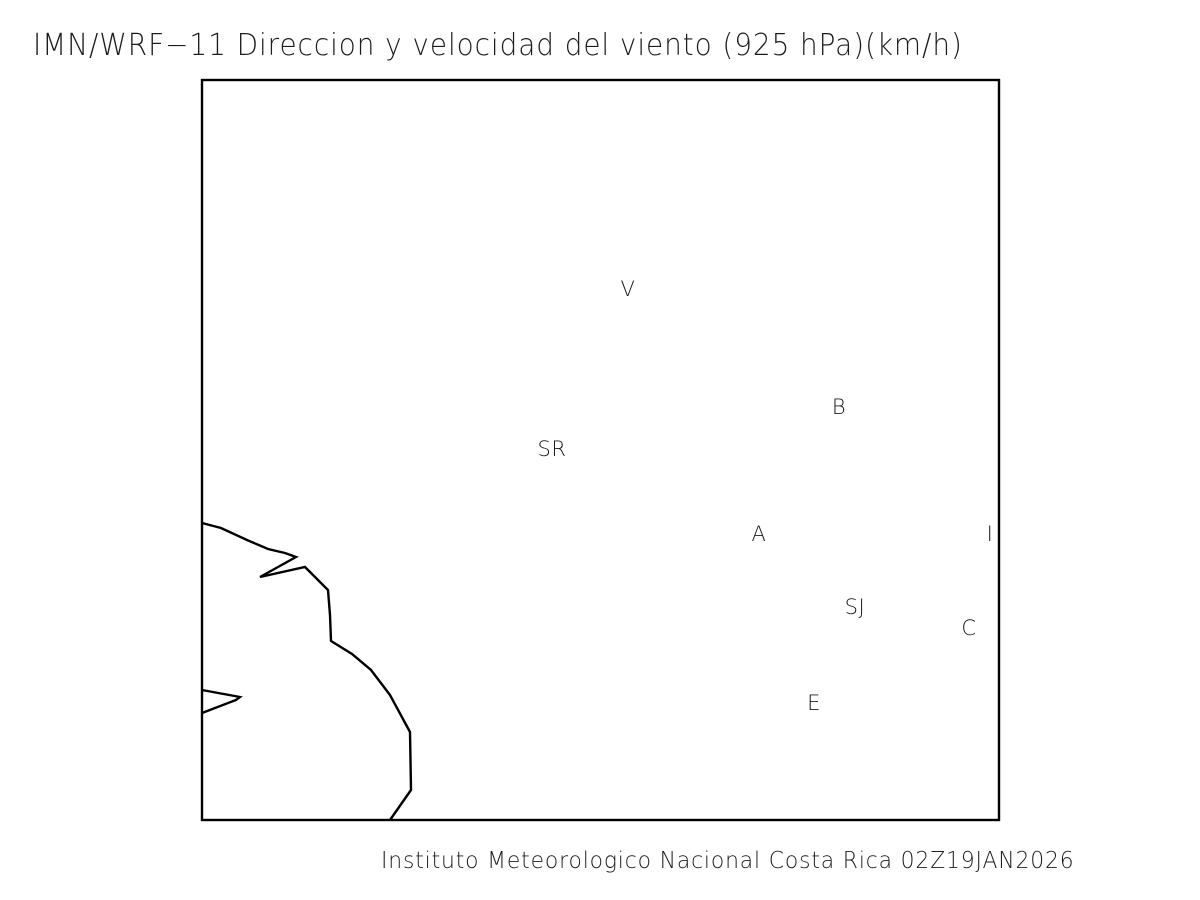 This screenshot has width=1200, height=900. What do you see at coordinates (759, 534) in the screenshot?
I see `station-label-a: A` at bounding box center [759, 534].